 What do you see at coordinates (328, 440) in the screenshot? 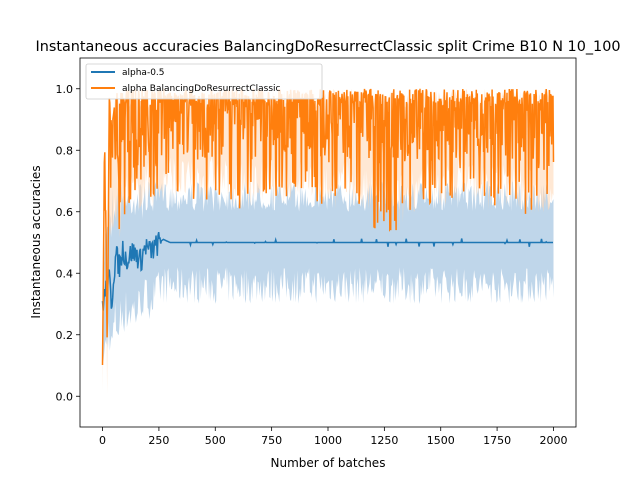
I see `x-tick-label: 1000` at bounding box center [328, 440].